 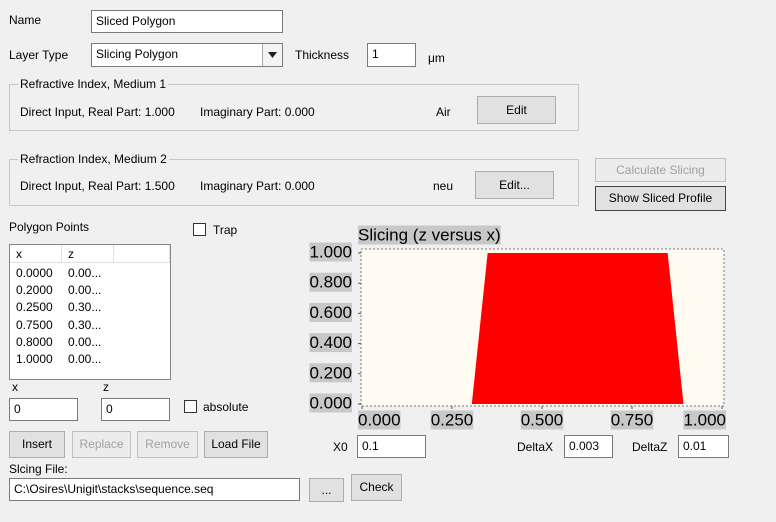 I want to click on list-cell: 0.2500, so click(x=34, y=307).